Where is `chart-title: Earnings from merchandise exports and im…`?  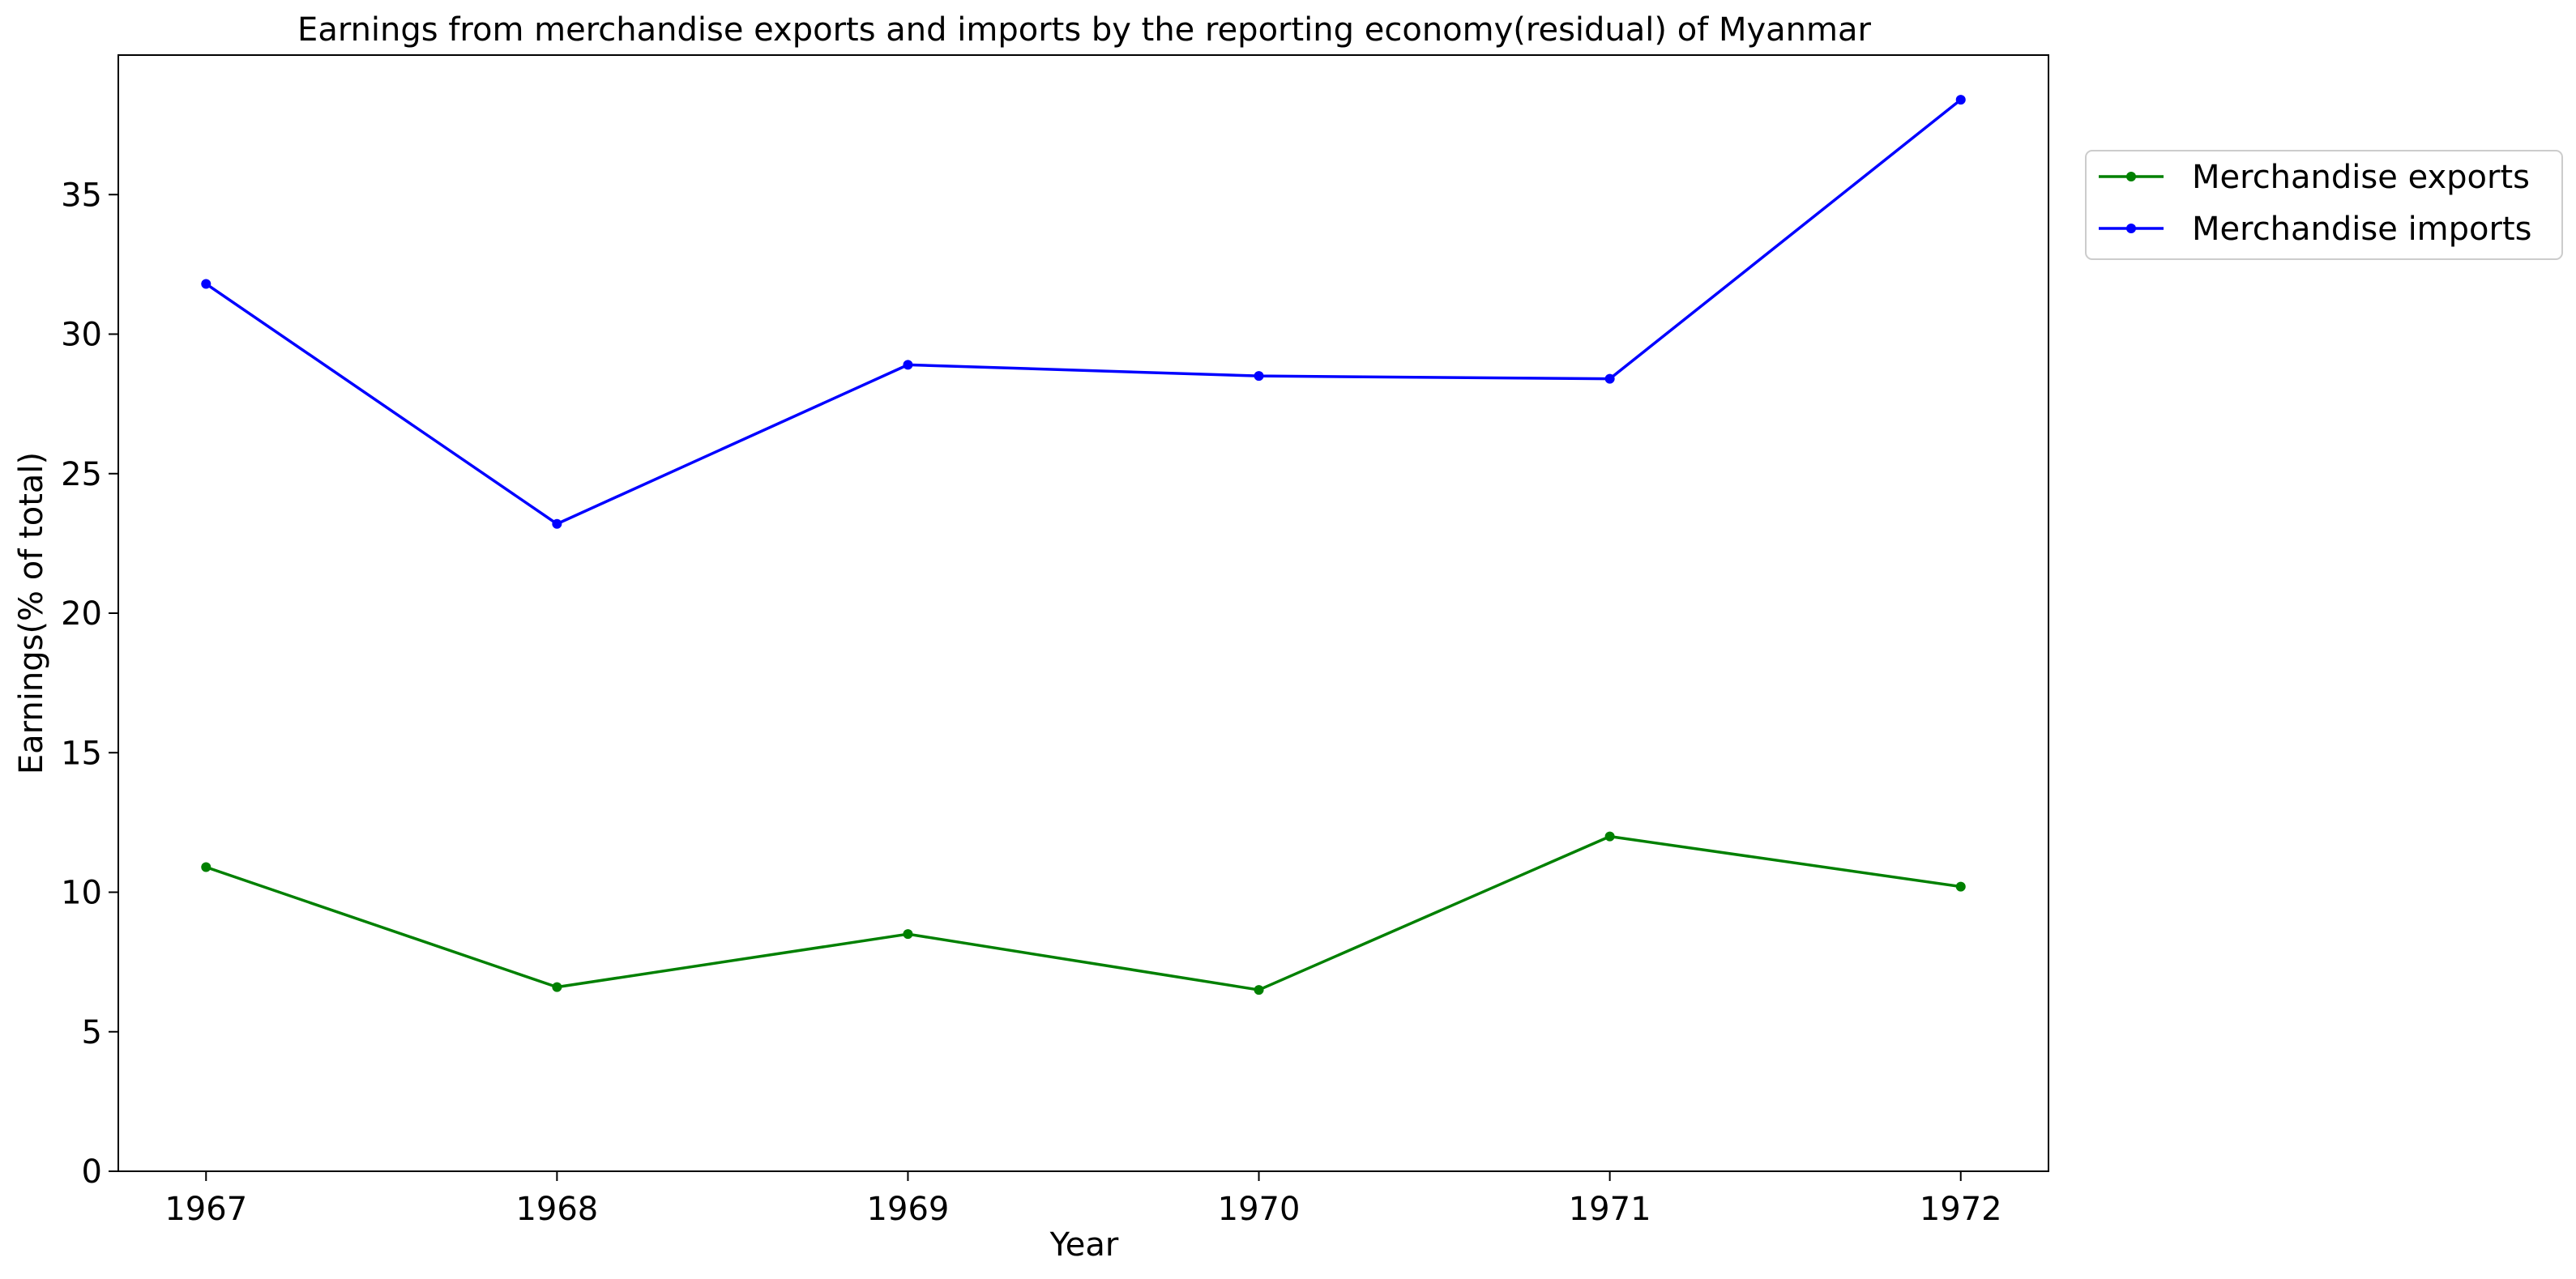 chart-title: Earnings from merchandise exports and im… is located at coordinates (1084, 30).